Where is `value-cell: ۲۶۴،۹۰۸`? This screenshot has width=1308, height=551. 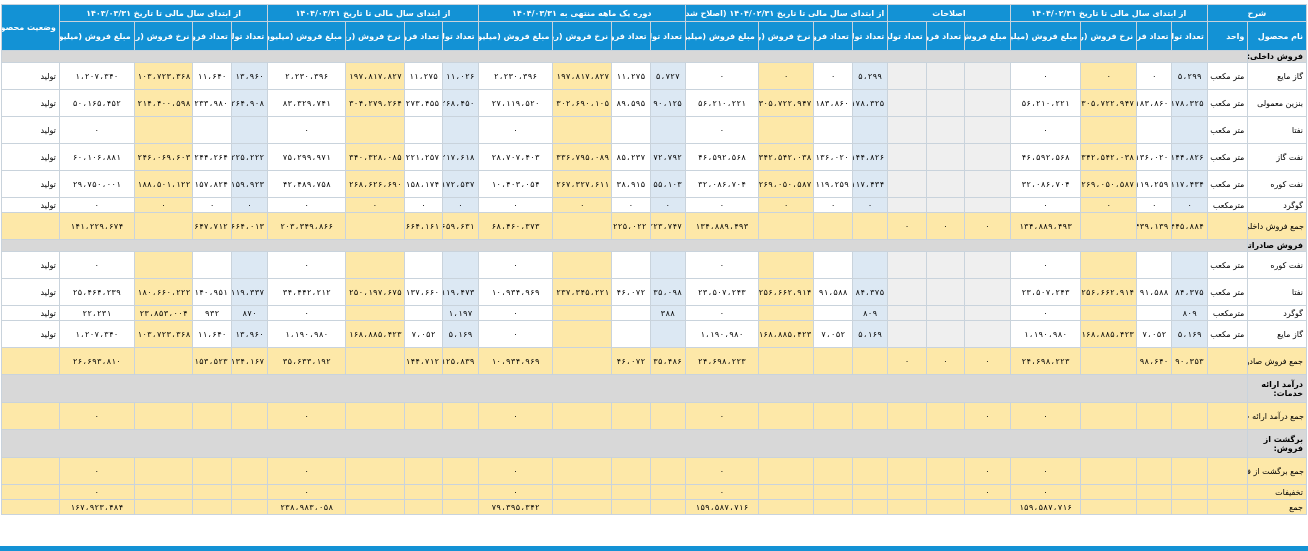 value-cell: ۲۶۴،۹۰۸ is located at coordinates (249, 103).